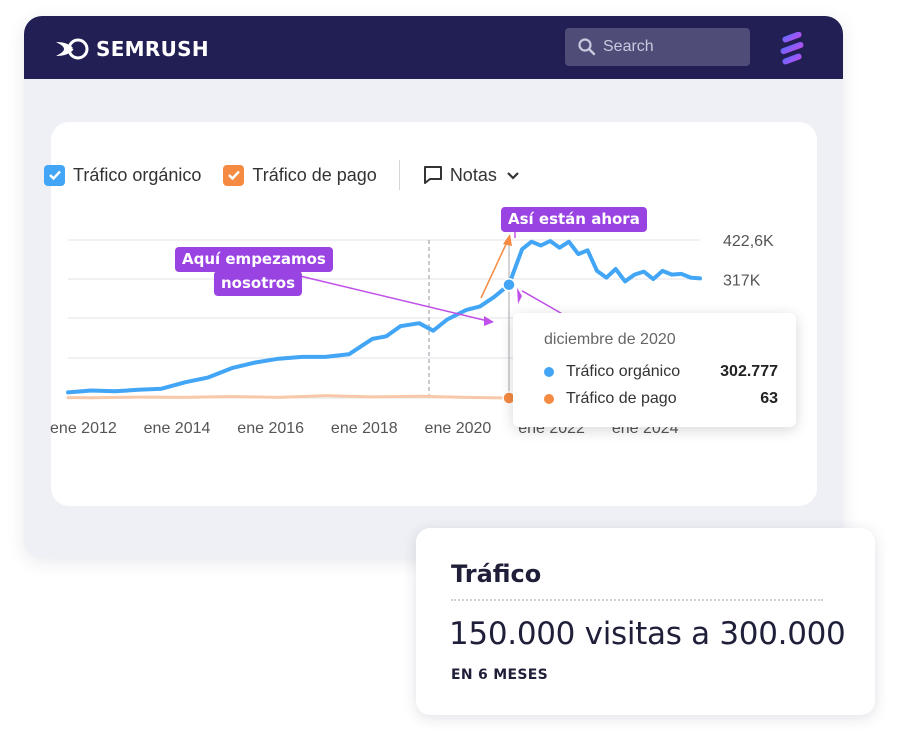 This screenshot has width=897, height=738. I want to click on chart-legend: Tráfico orgánico Tráfico de pago Notas, so click(282, 175).